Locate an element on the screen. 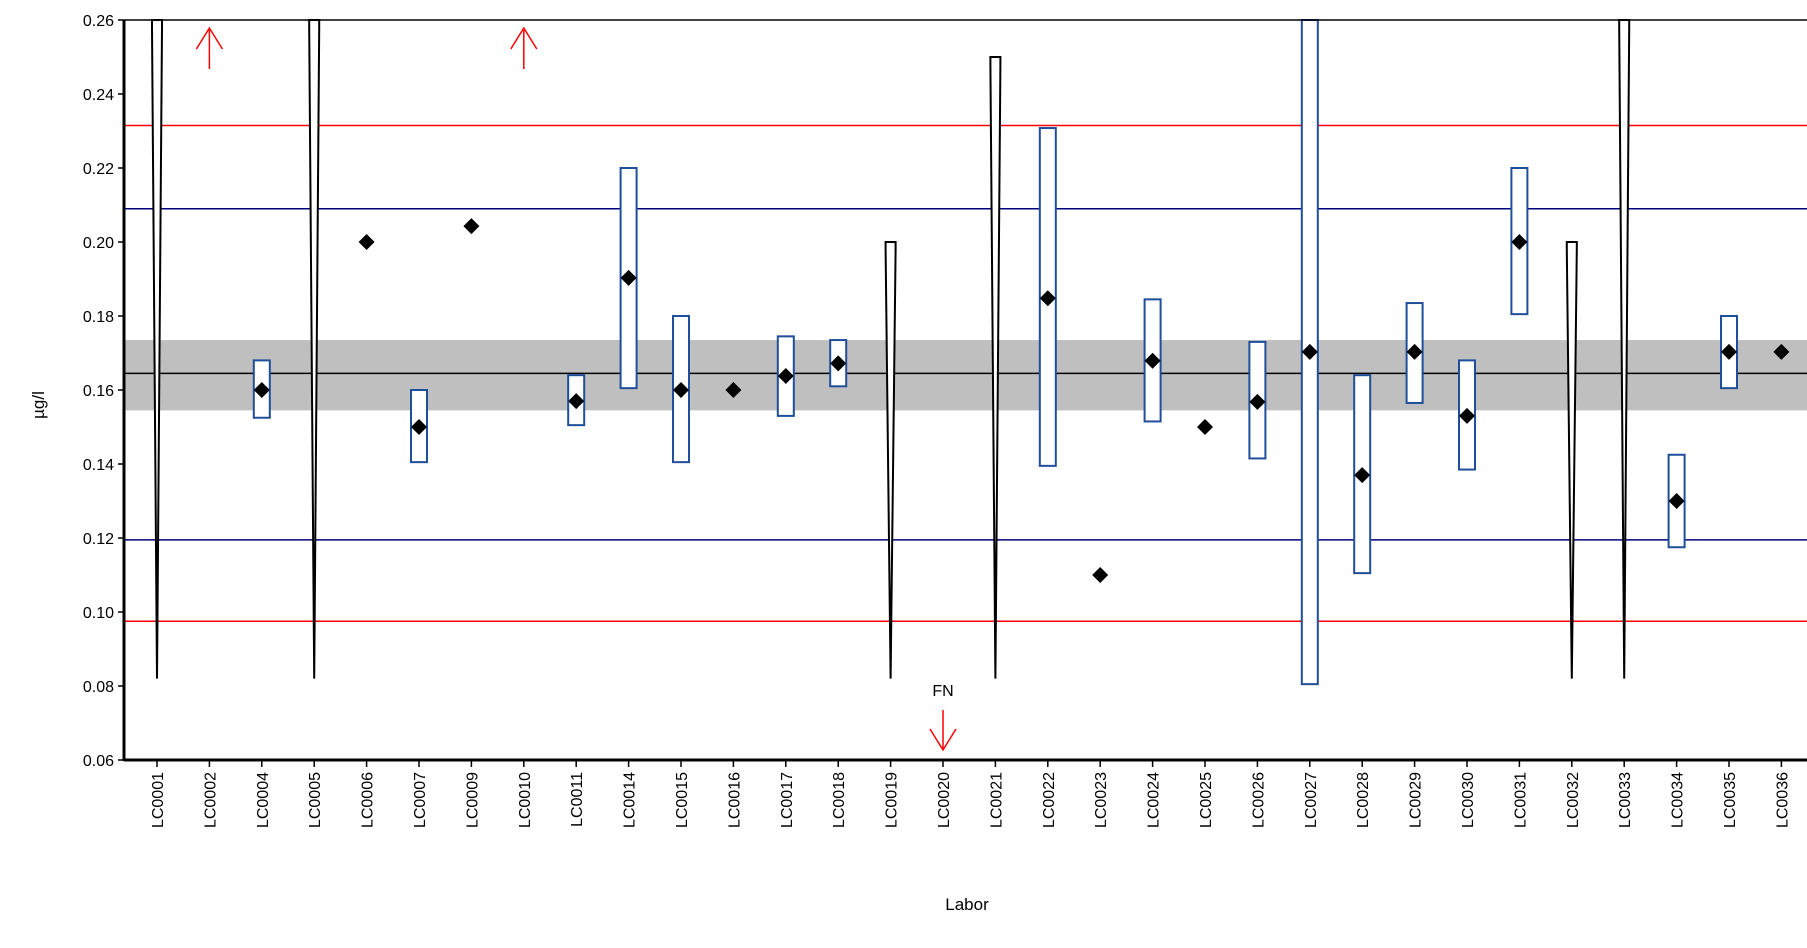  uncertainty-band is located at coordinates (965, 375).